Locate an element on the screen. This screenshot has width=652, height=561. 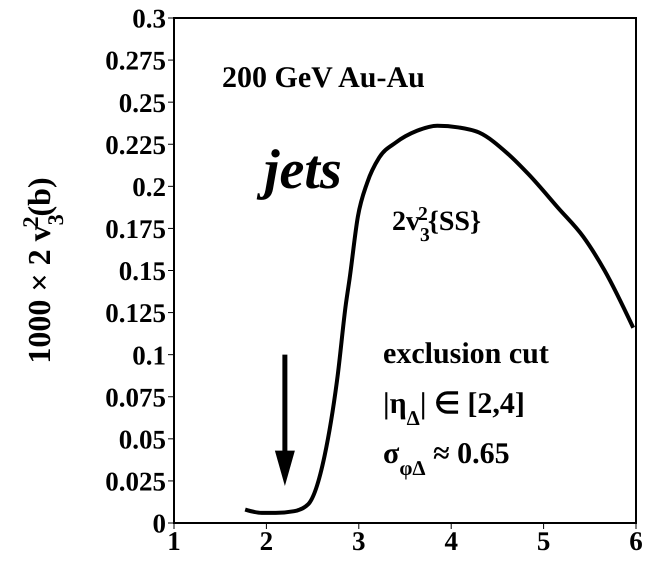
y-tick-label: 0.075 is located at coordinates (135, 397).